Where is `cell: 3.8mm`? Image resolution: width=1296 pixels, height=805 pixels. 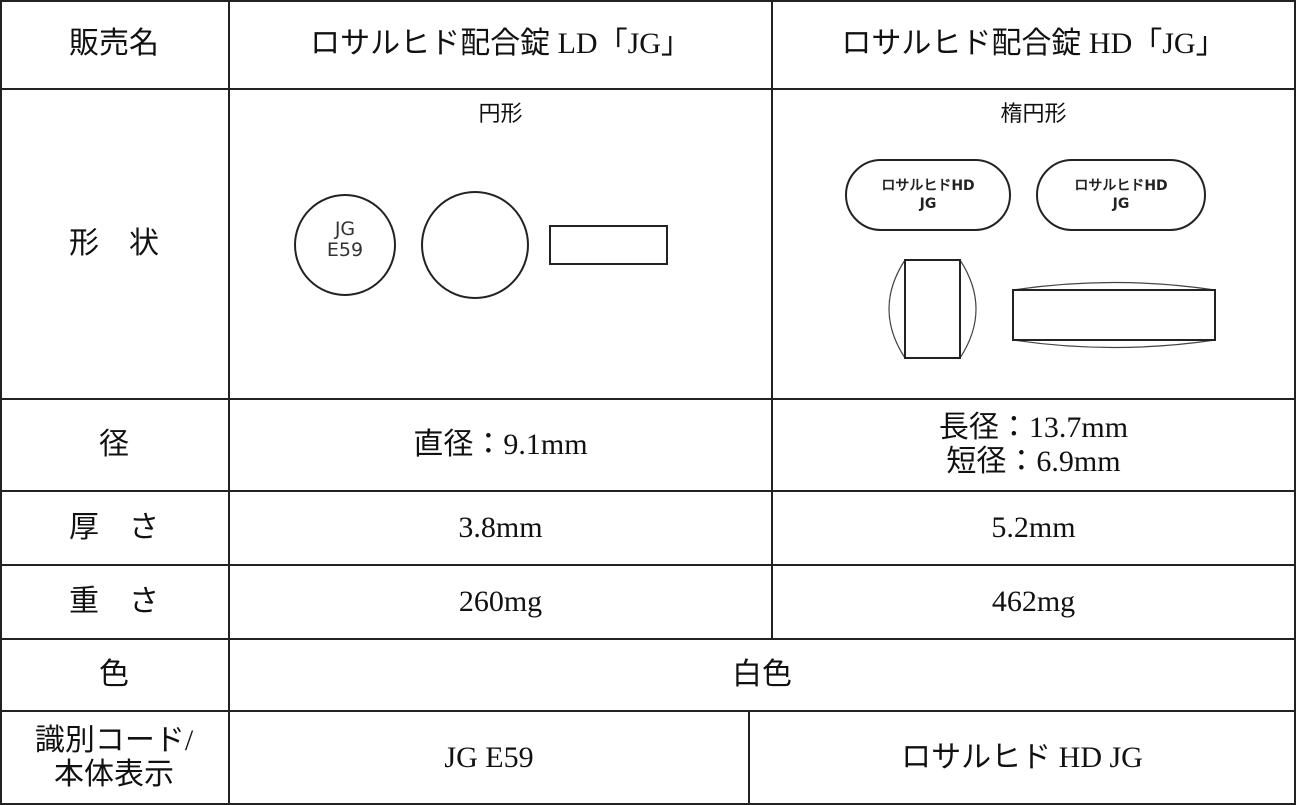
cell: 3.8mm is located at coordinates (501, 529).